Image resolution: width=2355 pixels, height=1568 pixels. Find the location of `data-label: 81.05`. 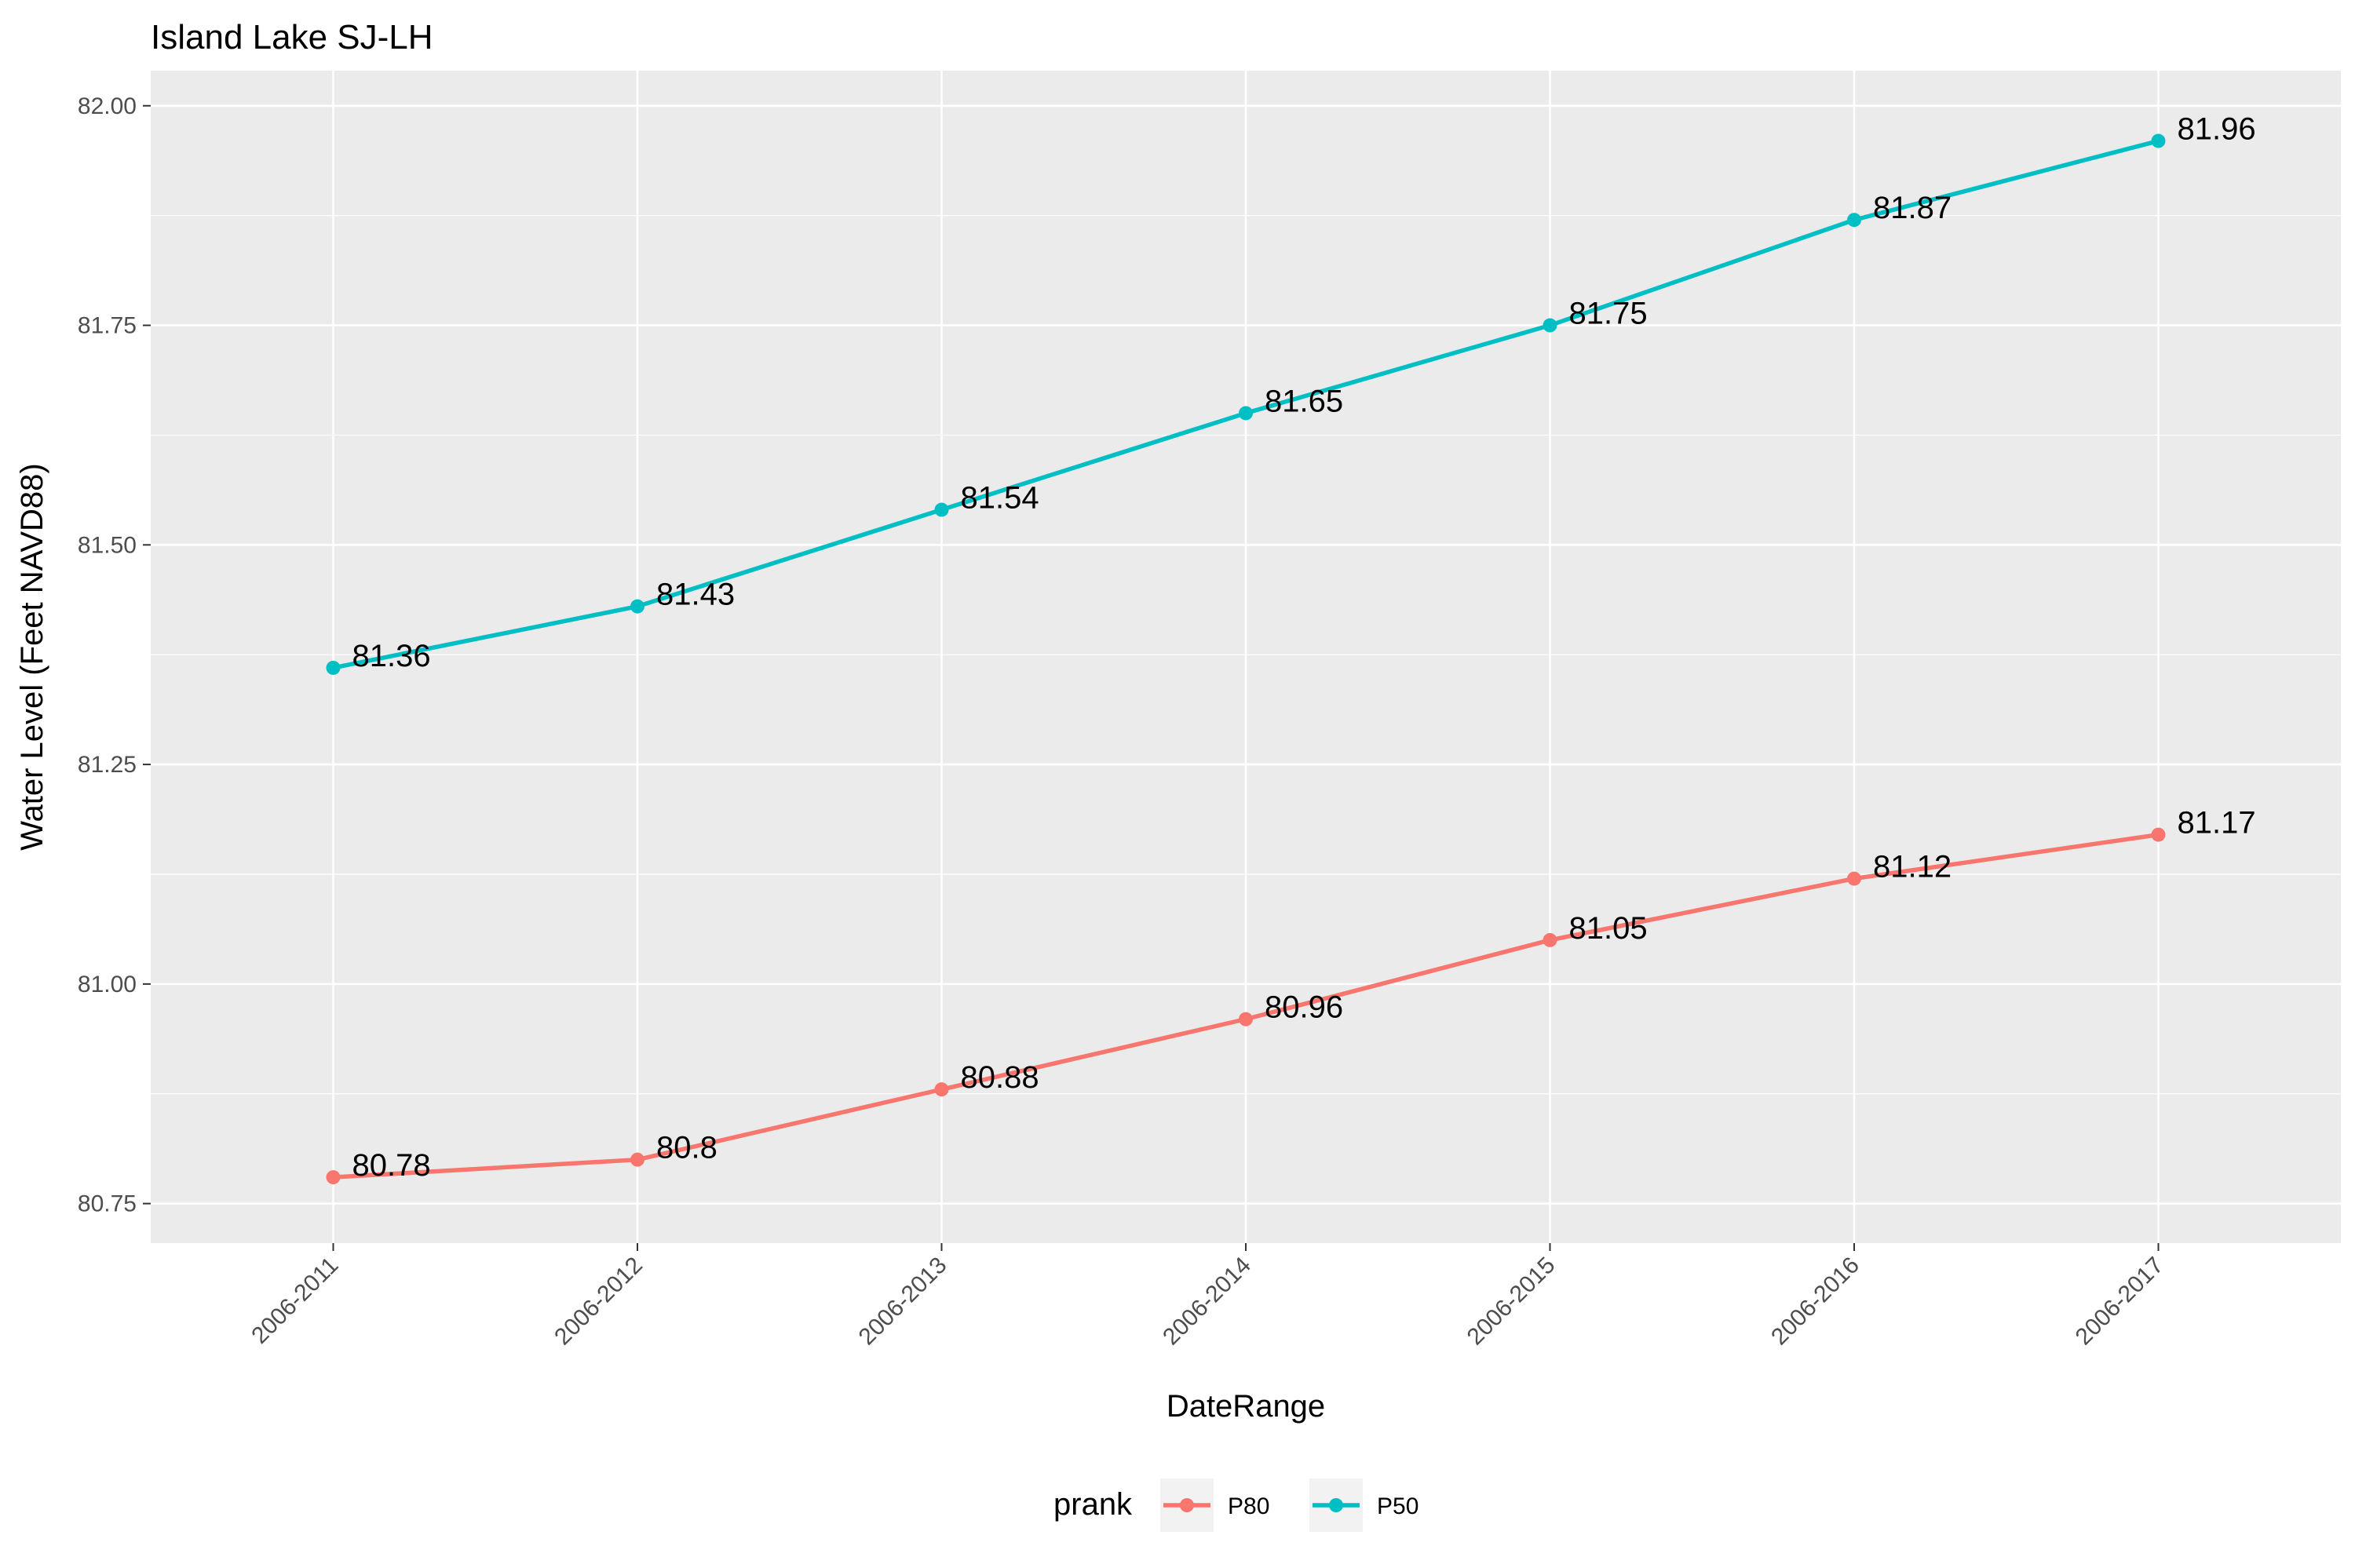

data-label: 81.05 is located at coordinates (1608, 929).